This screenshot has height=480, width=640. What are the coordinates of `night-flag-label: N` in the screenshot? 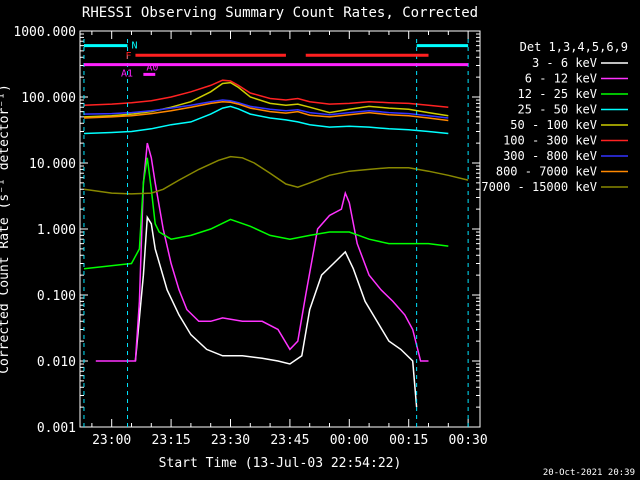 It's located at (135, 46).